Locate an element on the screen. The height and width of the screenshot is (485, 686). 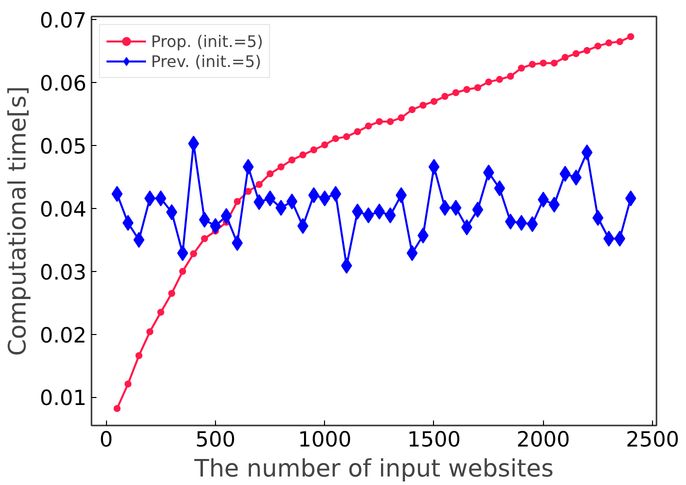
x-tick-label: 2500 is located at coordinates (653, 440).